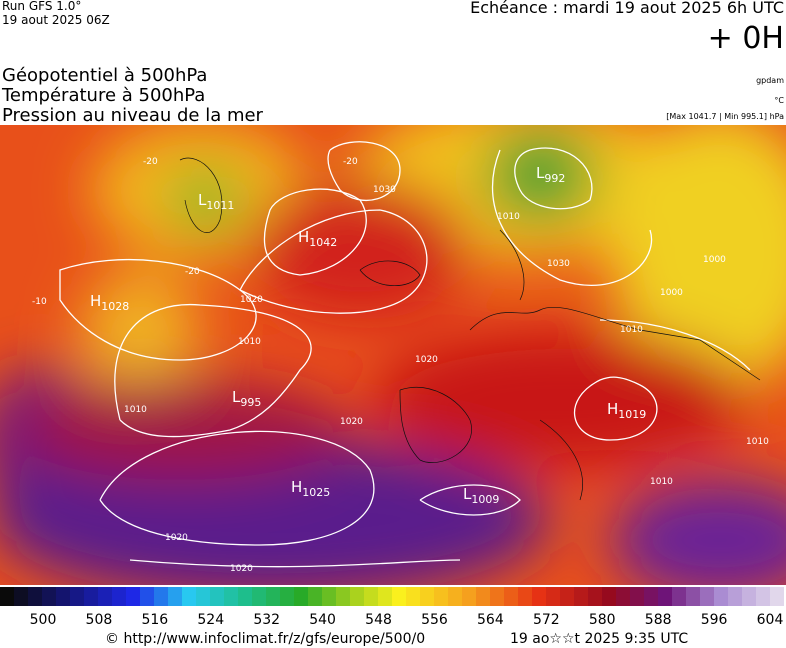 The width and height of the screenshot is (786, 648). I want to click on title-line: Géopotentiel à 500hPa, so click(104, 75).